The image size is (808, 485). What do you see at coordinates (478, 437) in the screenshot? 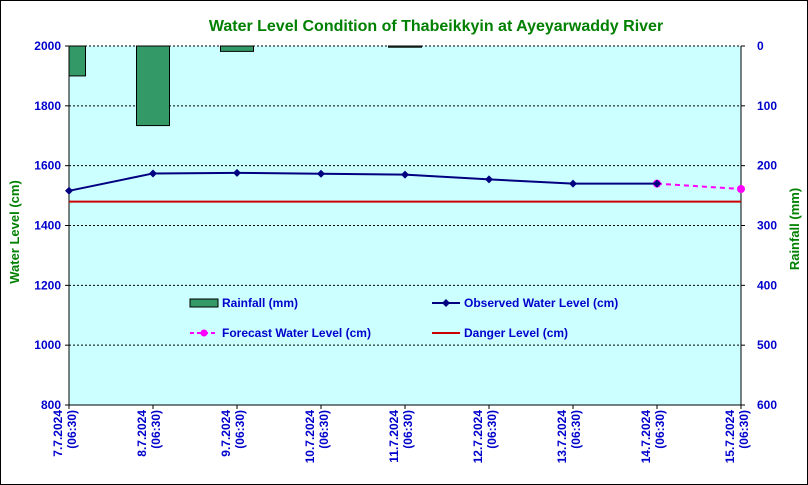
I see `x-tick-label-date: 12.7.2024` at bounding box center [478, 437].